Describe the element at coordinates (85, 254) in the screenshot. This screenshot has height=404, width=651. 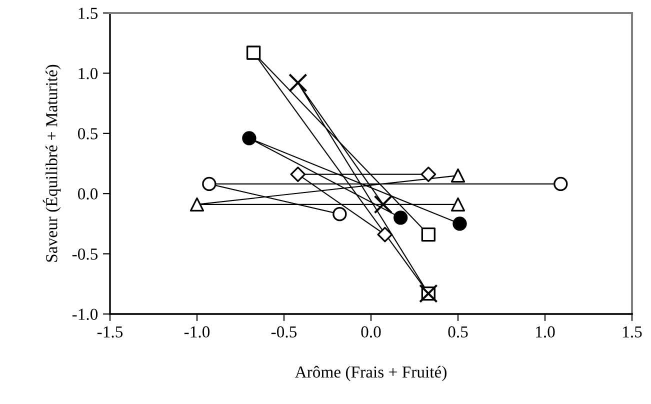
I see `y-tick-label: -0.5` at that location.